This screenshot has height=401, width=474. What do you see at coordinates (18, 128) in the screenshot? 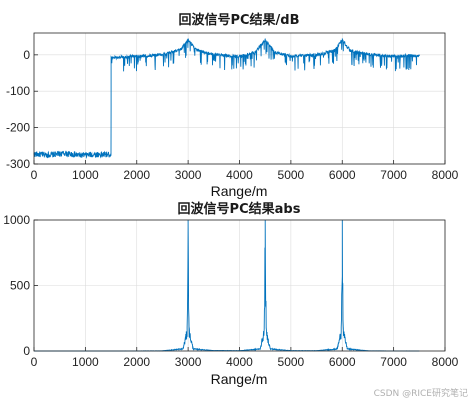
I see `y-tick-label: -200` at bounding box center [18, 128].